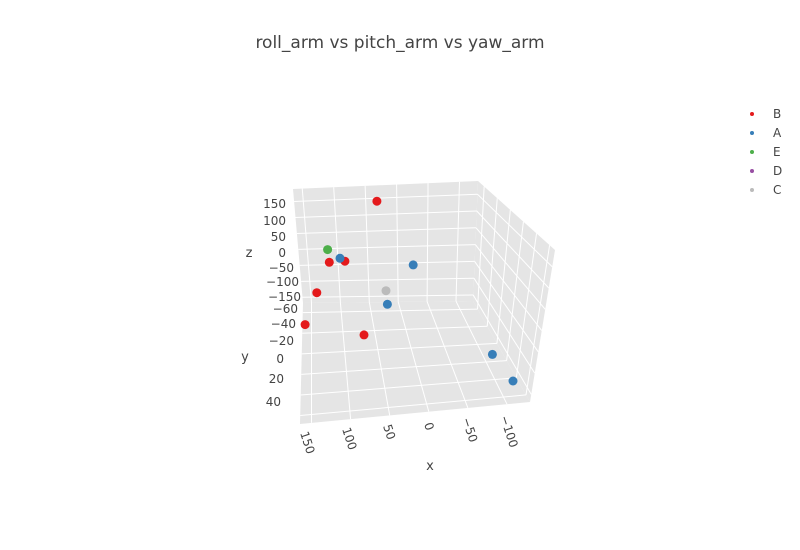  Describe the element at coordinates (328, 250) in the screenshot. I see `marker-series-E` at that location.